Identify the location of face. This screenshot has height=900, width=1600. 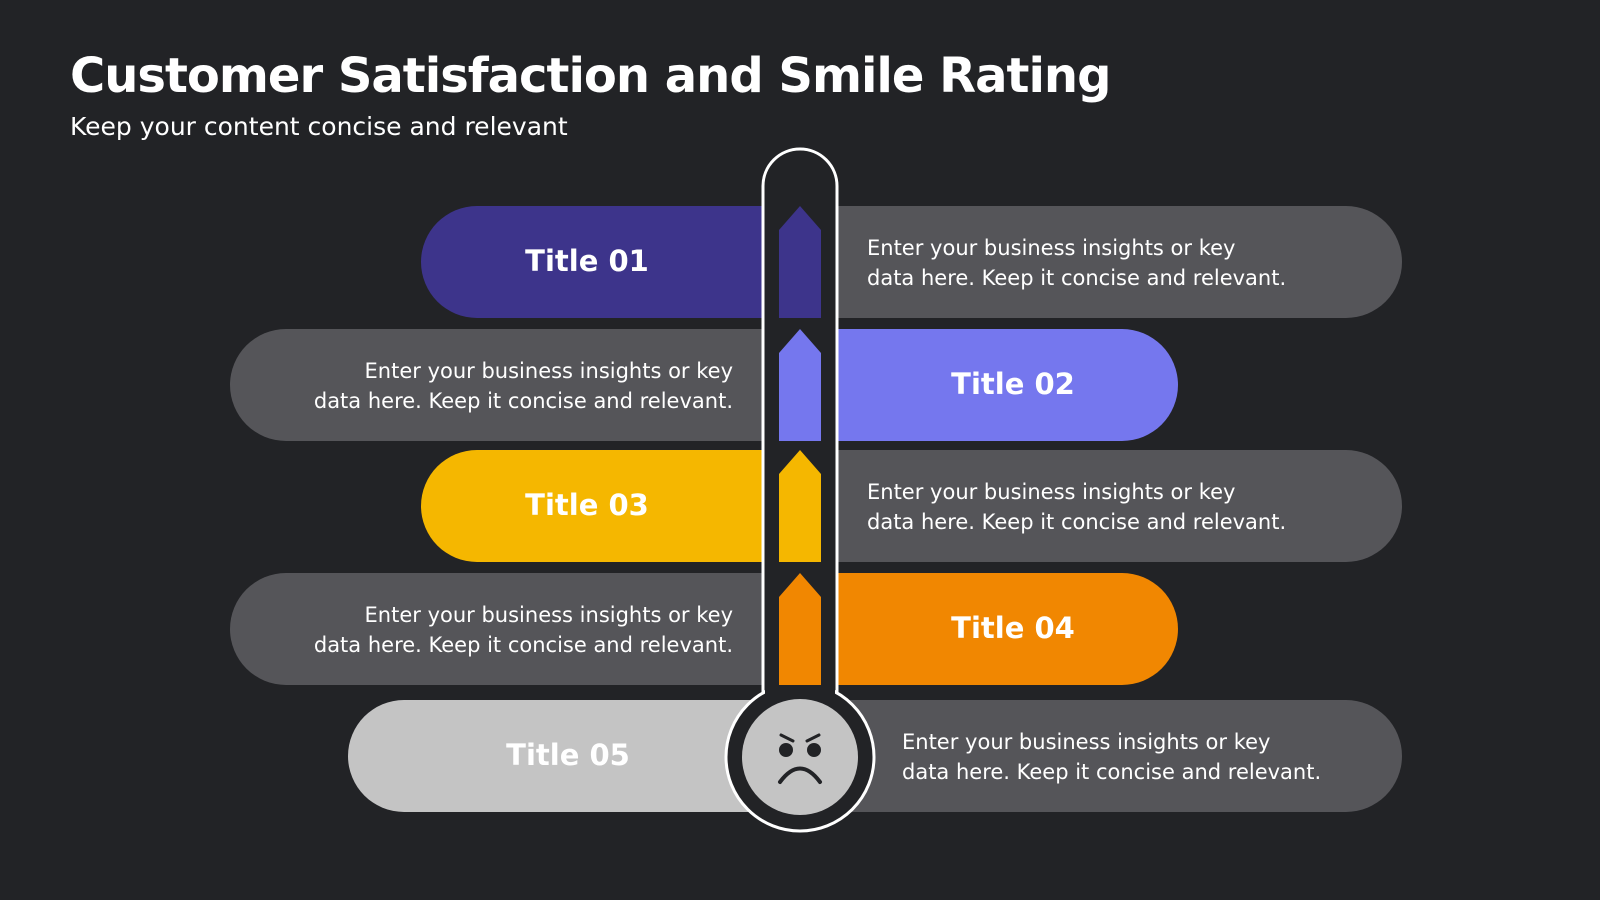
(800, 757).